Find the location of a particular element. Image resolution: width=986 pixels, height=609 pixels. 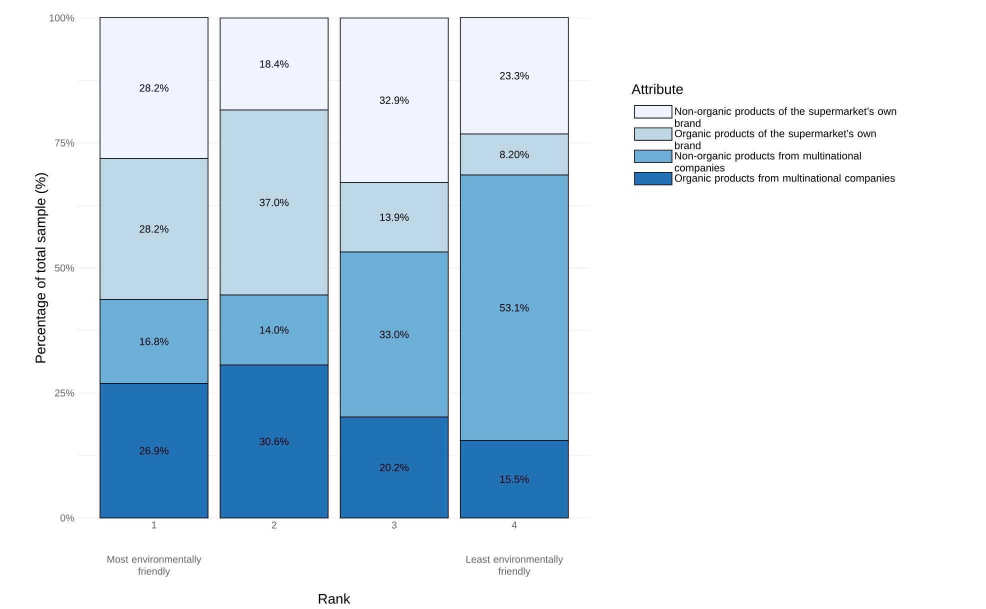

x-axis-title: Rank is located at coordinates (334, 599).